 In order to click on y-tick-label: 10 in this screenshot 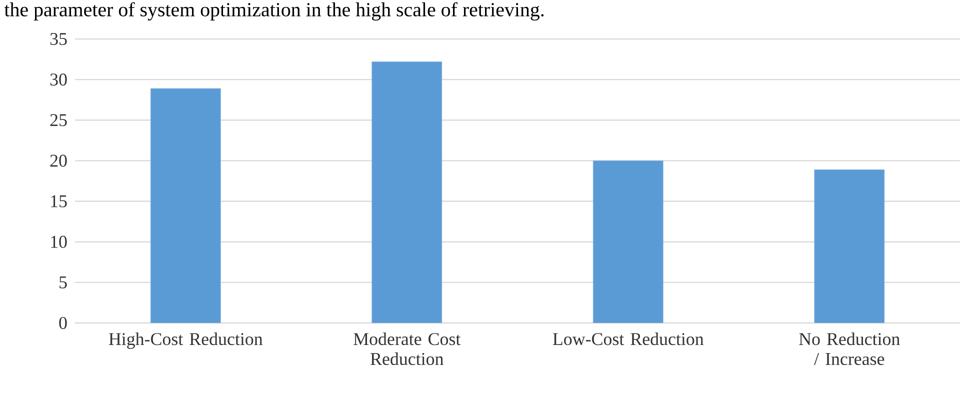, I will do `click(59, 242)`.